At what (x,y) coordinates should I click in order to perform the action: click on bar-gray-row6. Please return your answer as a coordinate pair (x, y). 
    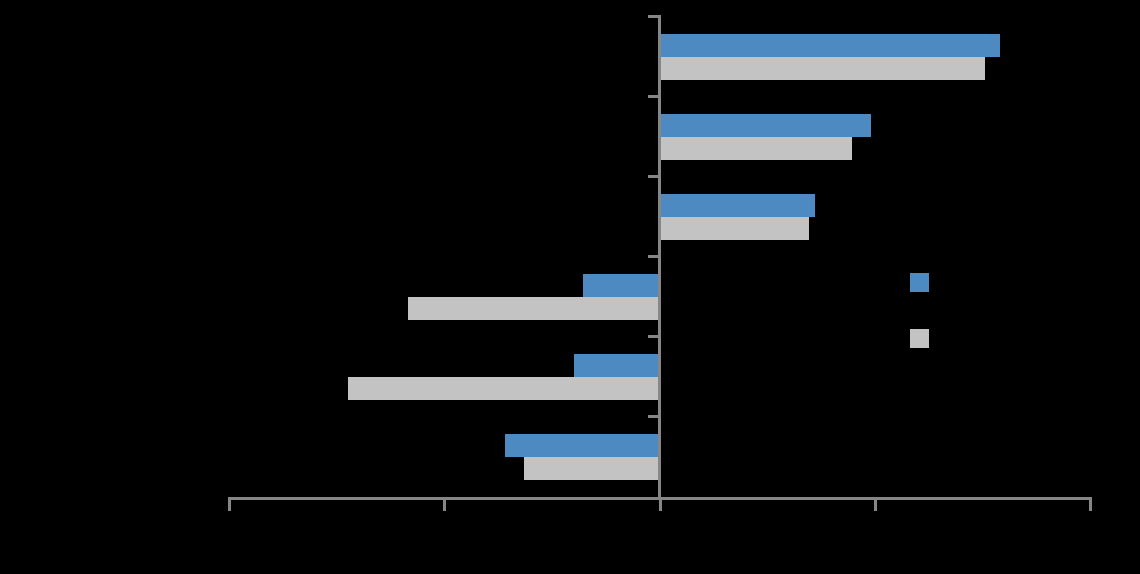
    Looking at the image, I should click on (592, 468).